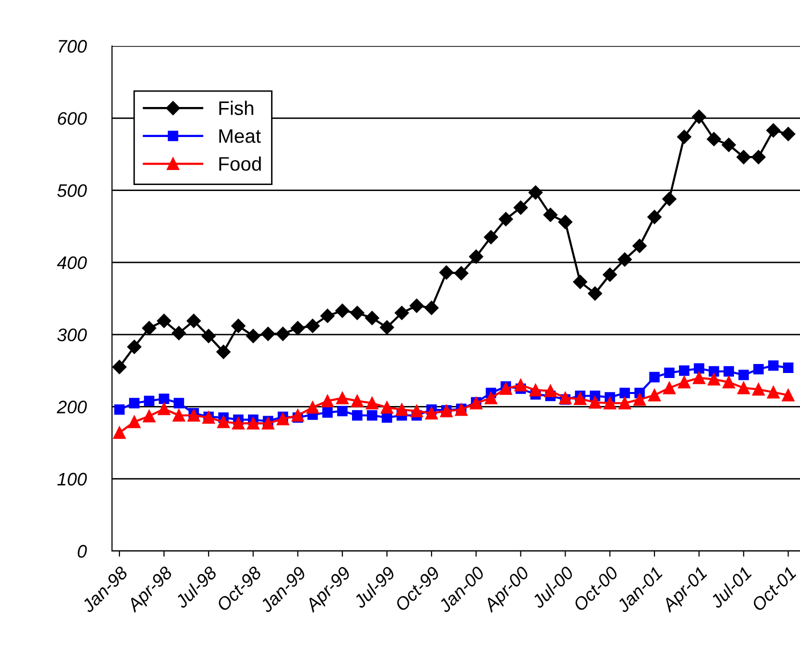 The height and width of the screenshot is (648, 800). What do you see at coordinates (72, 46) in the screenshot?
I see `y-tick-label: 700` at bounding box center [72, 46].